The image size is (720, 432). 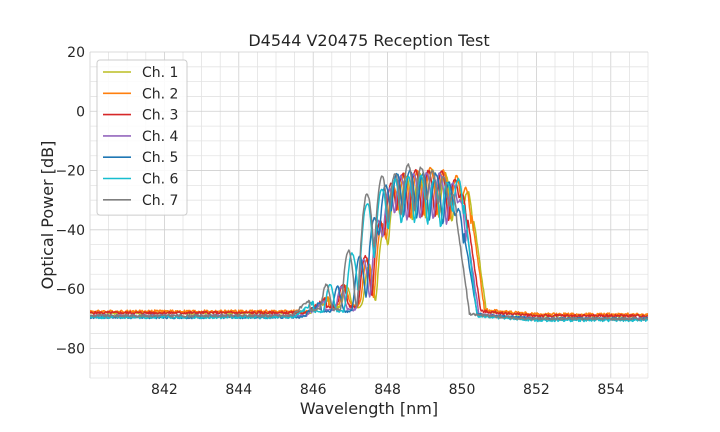 I want to click on legend-label: Ch. 1, so click(x=160, y=73).